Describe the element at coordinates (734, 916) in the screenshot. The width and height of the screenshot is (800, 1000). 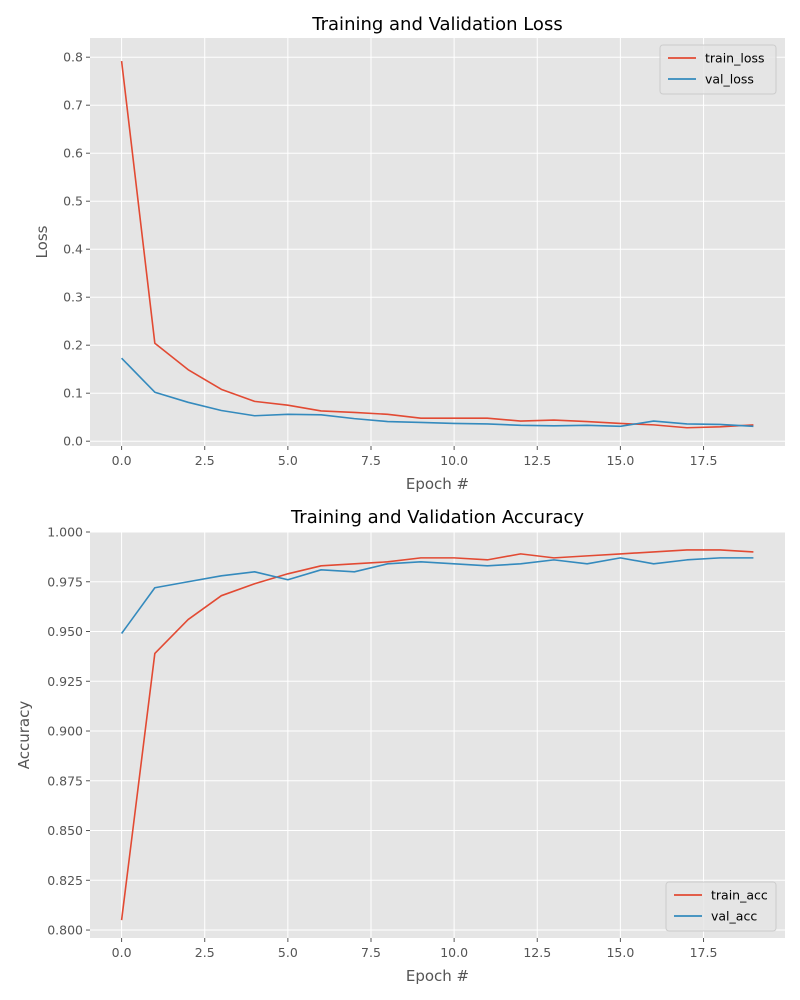
I see `legend-label-val-acc: val_acc` at that location.